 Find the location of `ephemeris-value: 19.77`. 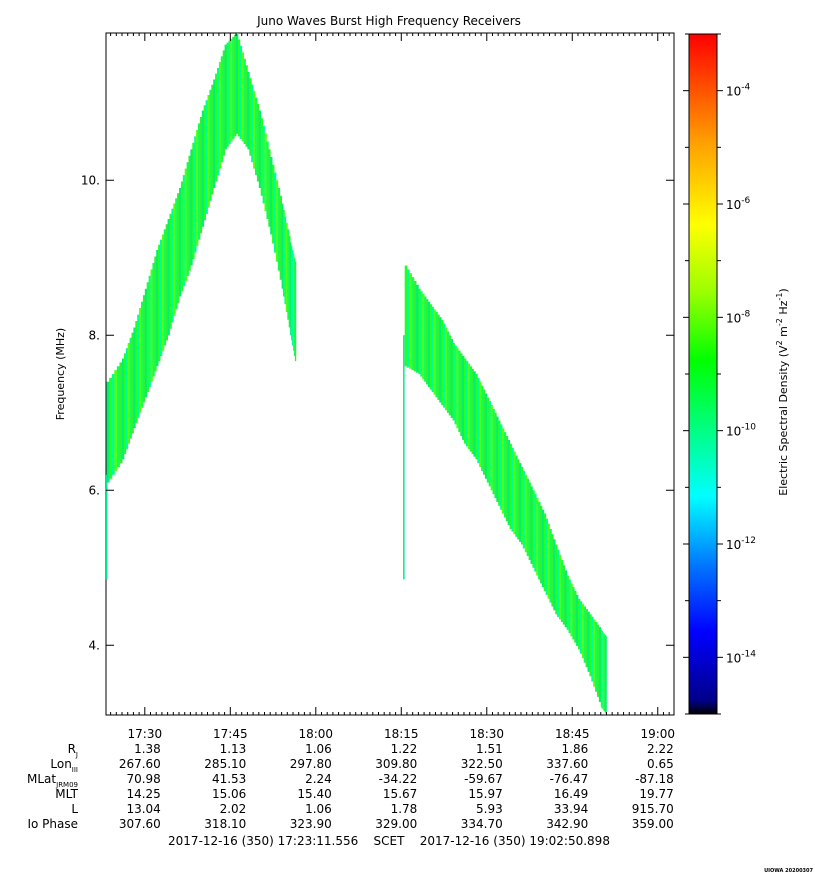

ephemeris-value: 19.77 is located at coordinates (656, 794).